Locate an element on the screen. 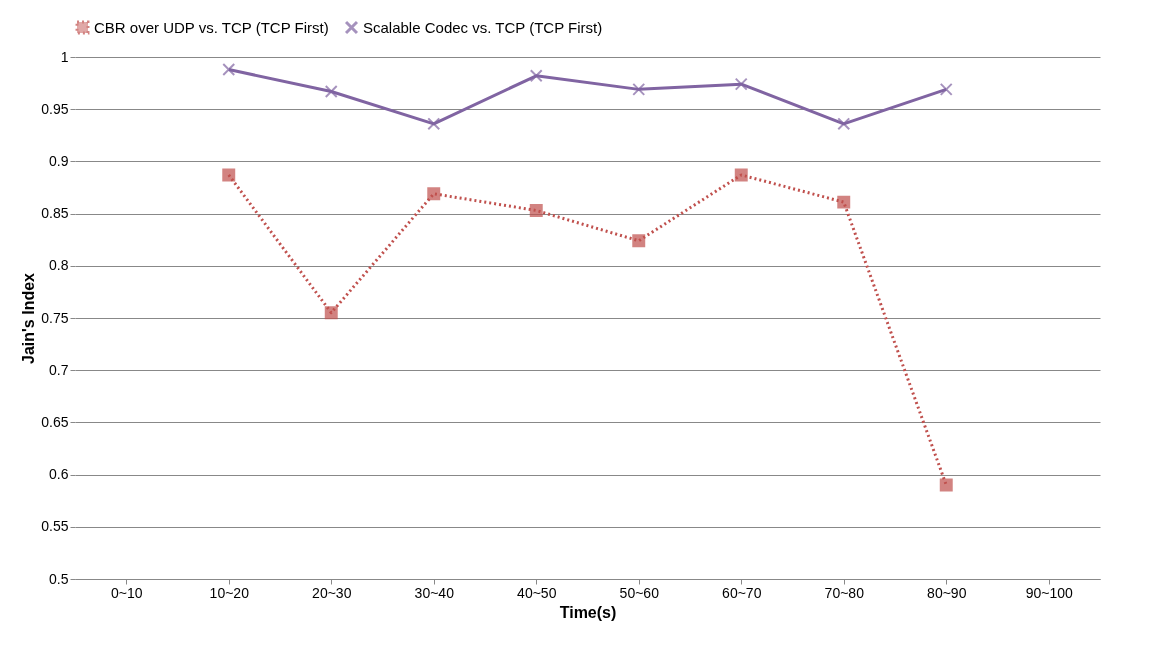 This screenshot has width=1161, height=670. y-tick-label: 0.8 is located at coordinates (59, 265).